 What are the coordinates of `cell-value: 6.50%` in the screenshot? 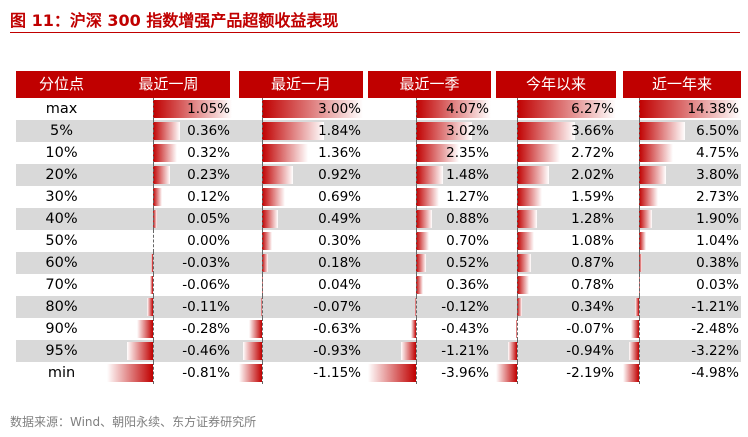 It's located at (717, 131).